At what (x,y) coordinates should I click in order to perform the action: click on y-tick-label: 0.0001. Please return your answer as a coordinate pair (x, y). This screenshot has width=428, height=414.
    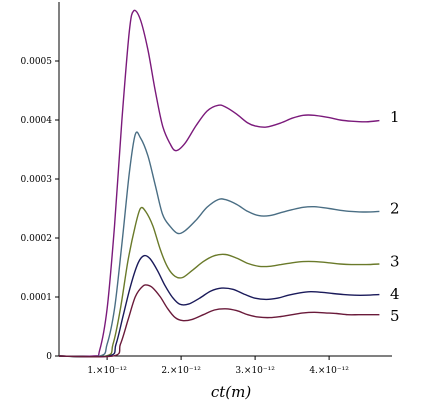
    Looking at the image, I should click on (37, 298).